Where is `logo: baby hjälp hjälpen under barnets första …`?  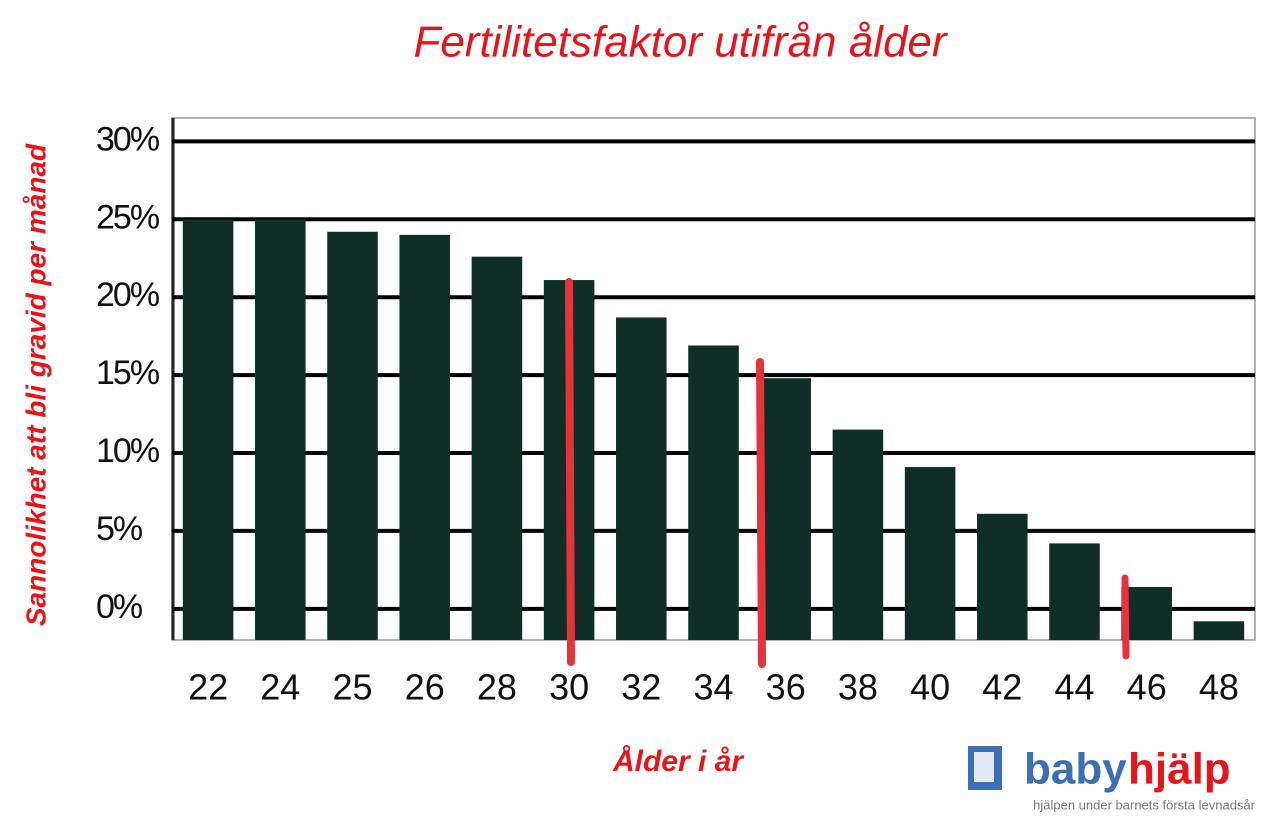 logo: baby hjälp hjälpen under barnets första … is located at coordinates (1112, 778).